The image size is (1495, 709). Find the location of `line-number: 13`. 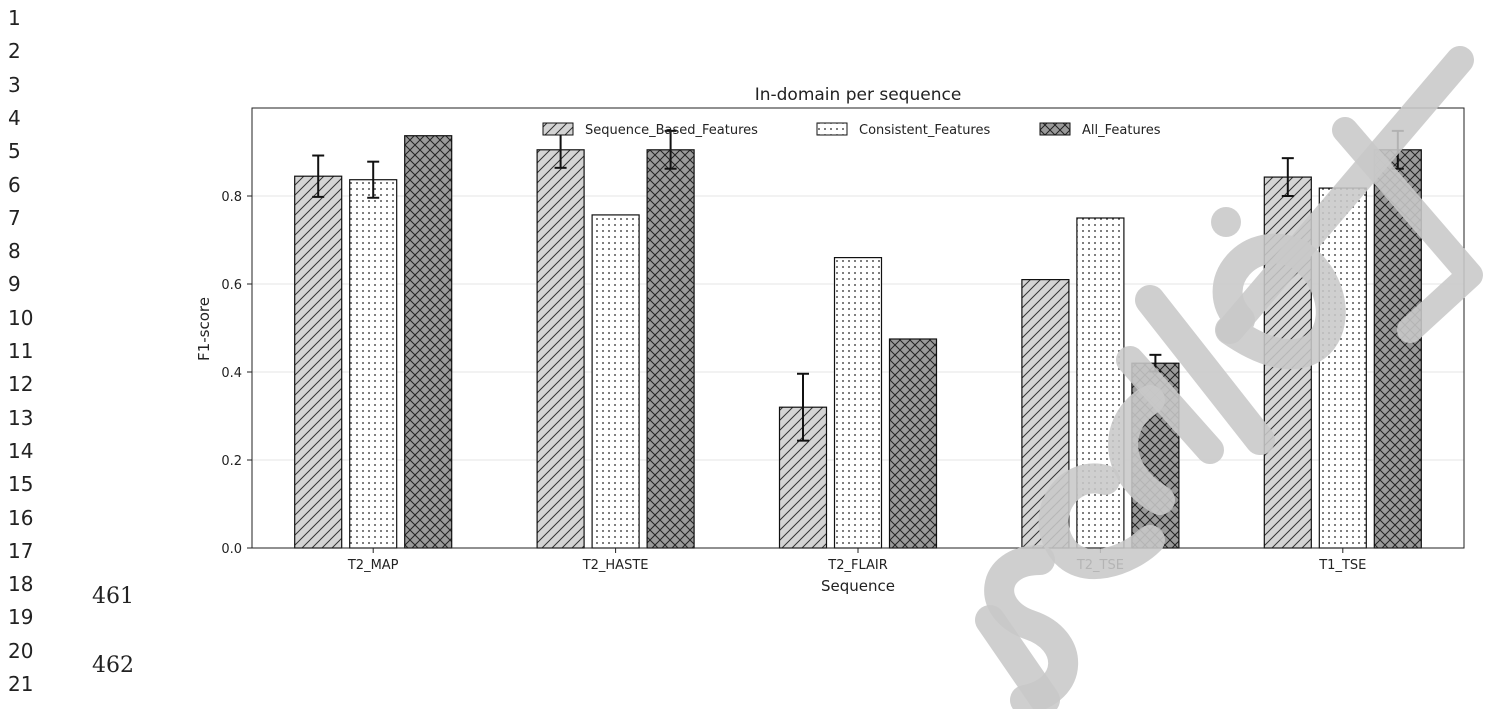

line-number: 13 is located at coordinates (21, 417).